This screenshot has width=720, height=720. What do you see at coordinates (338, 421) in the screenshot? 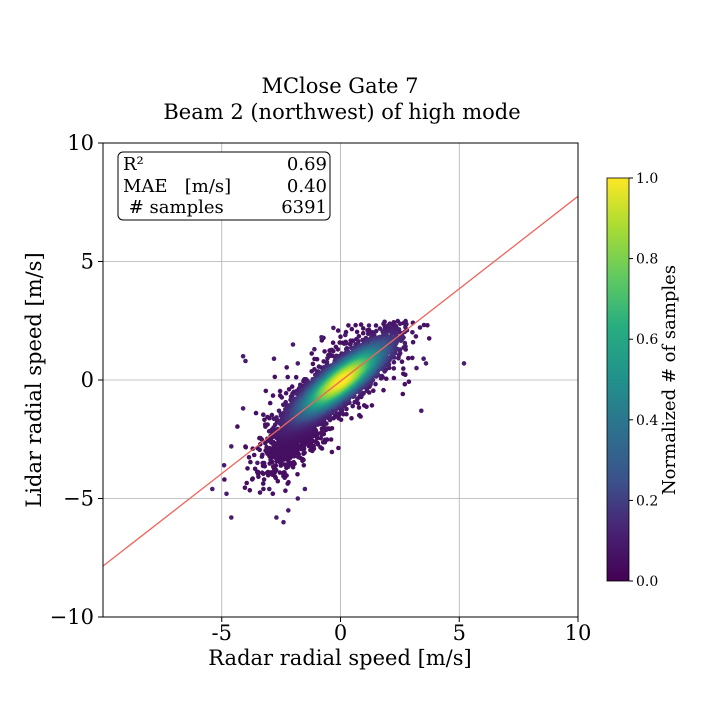
I see `data-points` at bounding box center [338, 421].